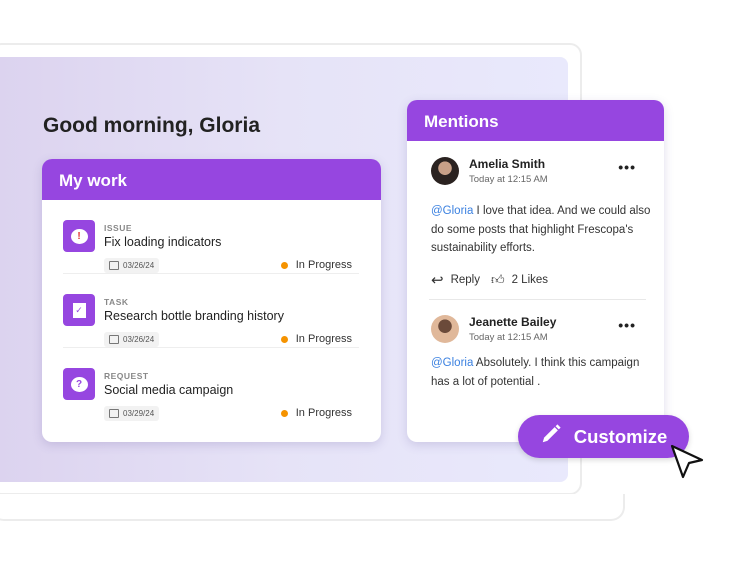  What do you see at coordinates (513, 322) in the screenshot?
I see `comment-author: Jeanette Bailey` at bounding box center [513, 322].